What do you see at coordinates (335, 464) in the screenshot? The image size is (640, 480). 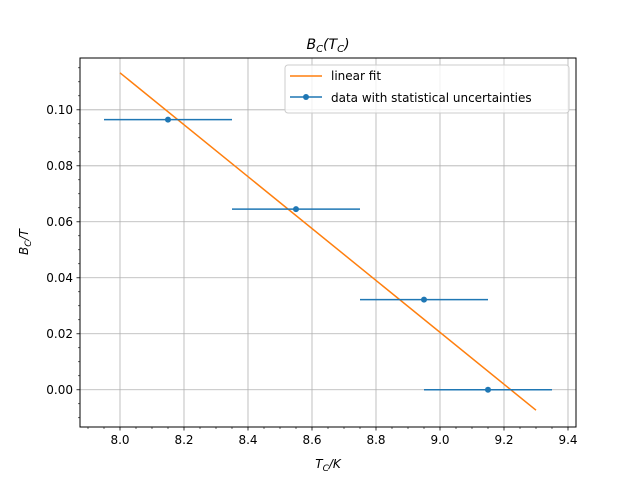 I see `x-axis-unit: /K` at bounding box center [335, 464].